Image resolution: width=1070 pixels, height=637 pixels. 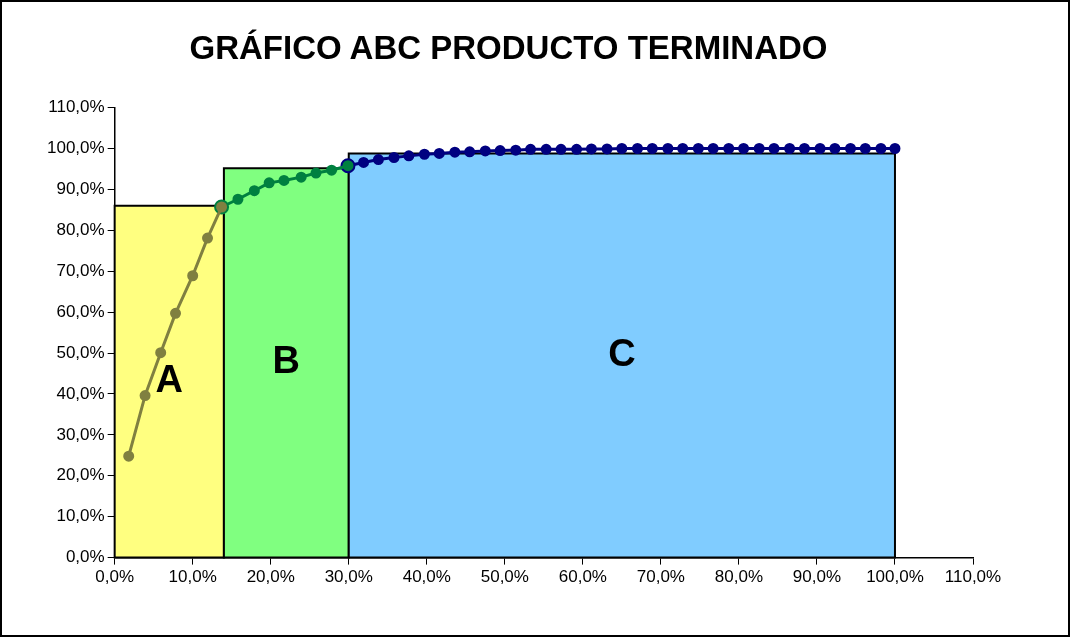 What do you see at coordinates (80, 475) in the screenshot?
I see `y-tick-label: 20,0%` at bounding box center [80, 475].